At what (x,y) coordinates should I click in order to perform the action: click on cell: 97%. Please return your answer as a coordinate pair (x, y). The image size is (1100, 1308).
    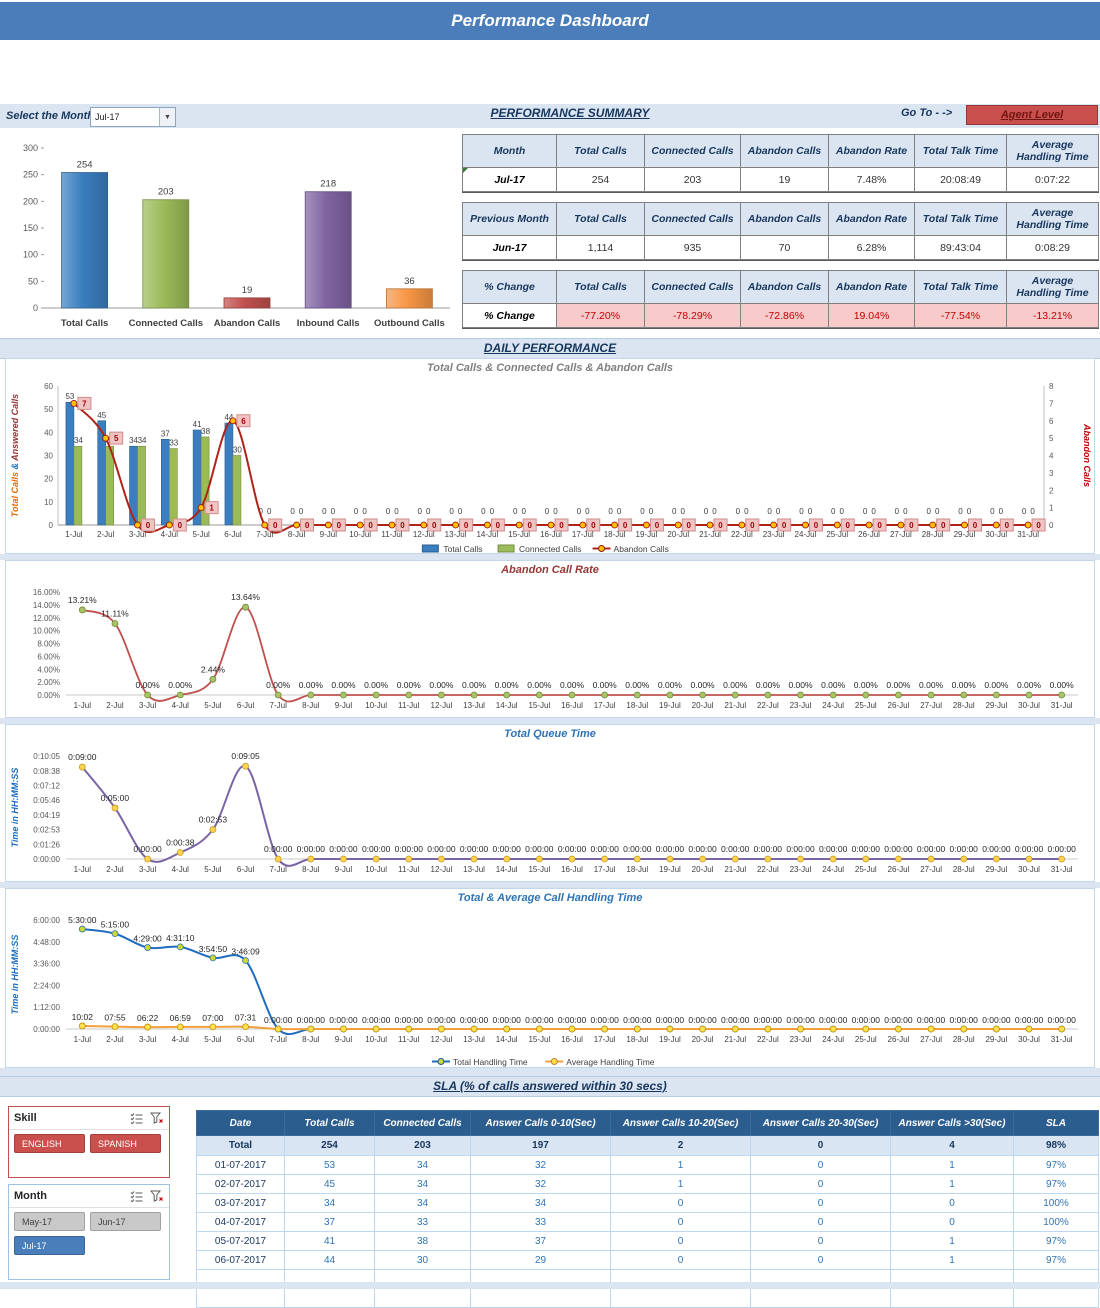
    Looking at the image, I should click on (1056, 1184).